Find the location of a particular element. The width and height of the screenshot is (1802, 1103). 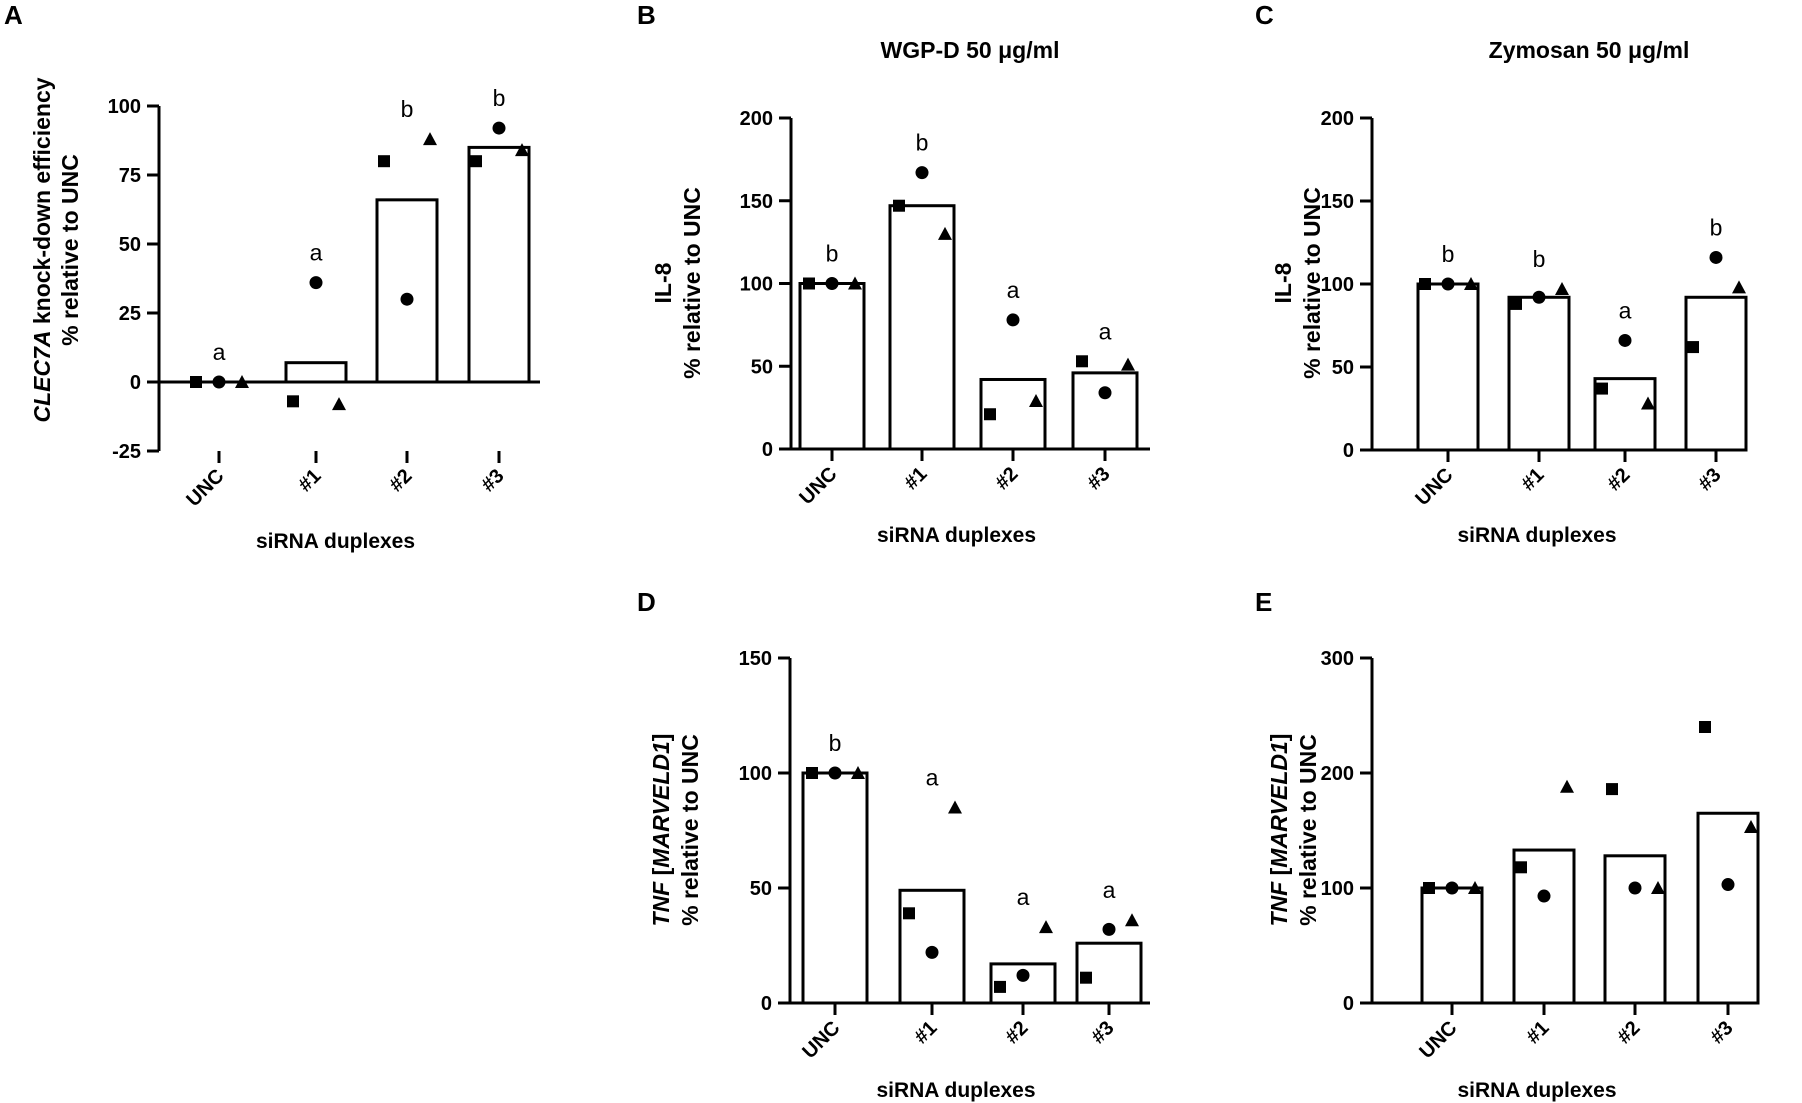

y-axis-label: CLEC7A knock-down efficiency is located at coordinates (42, 249).